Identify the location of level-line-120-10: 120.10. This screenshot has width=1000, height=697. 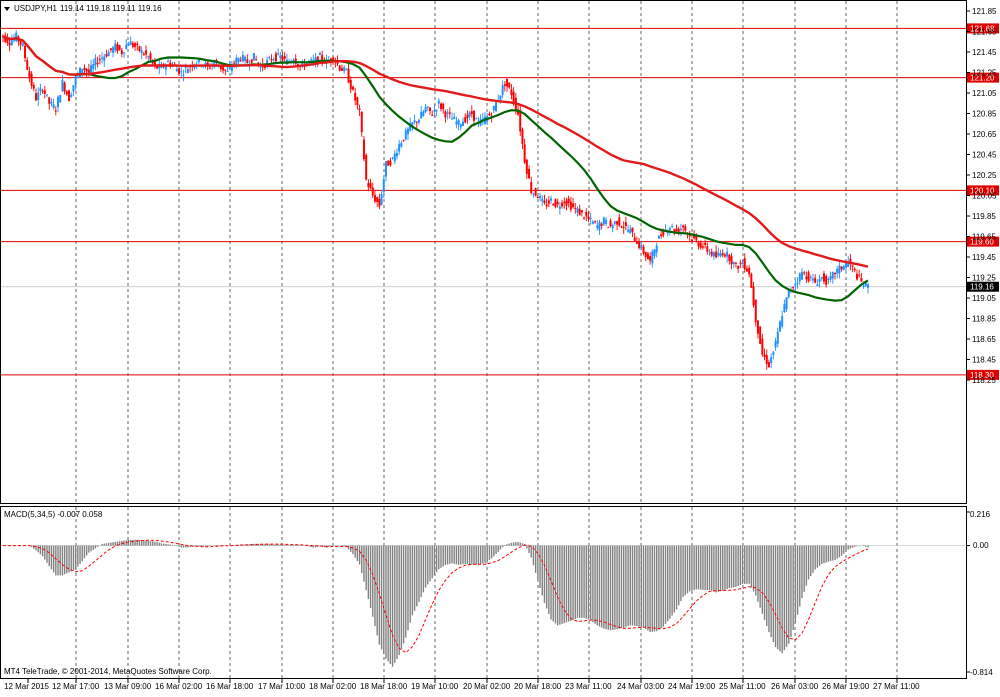
(500, 190).